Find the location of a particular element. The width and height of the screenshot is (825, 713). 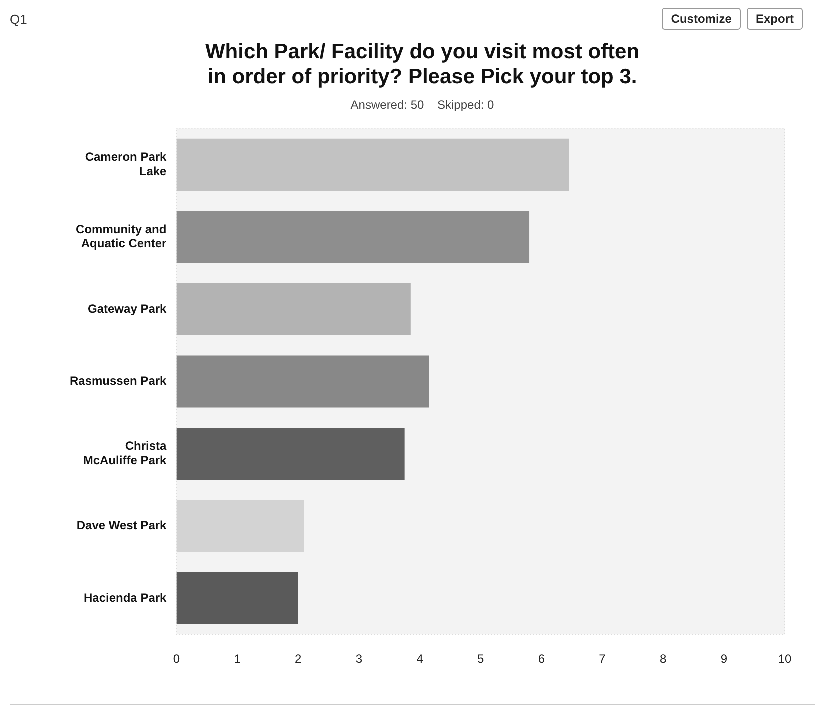

text: Customize is located at coordinates (701, 19).